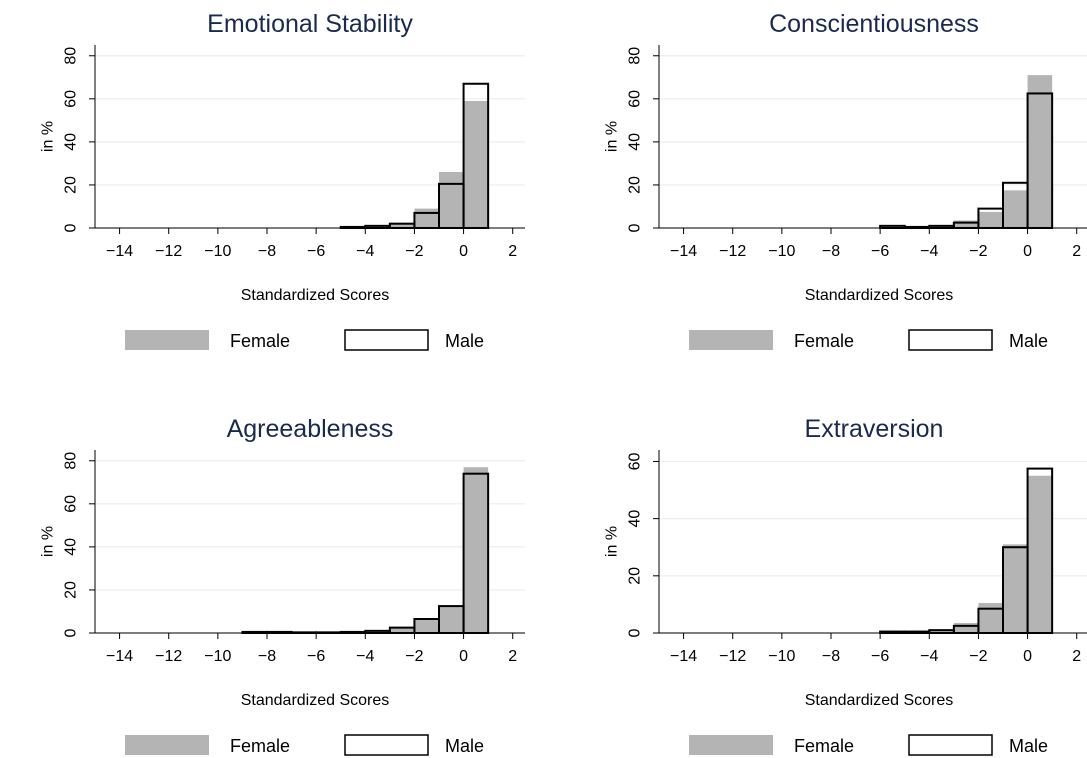 This screenshot has height=758, width=1087. I want to click on chart-title: Conscientiousness, so click(874, 24).